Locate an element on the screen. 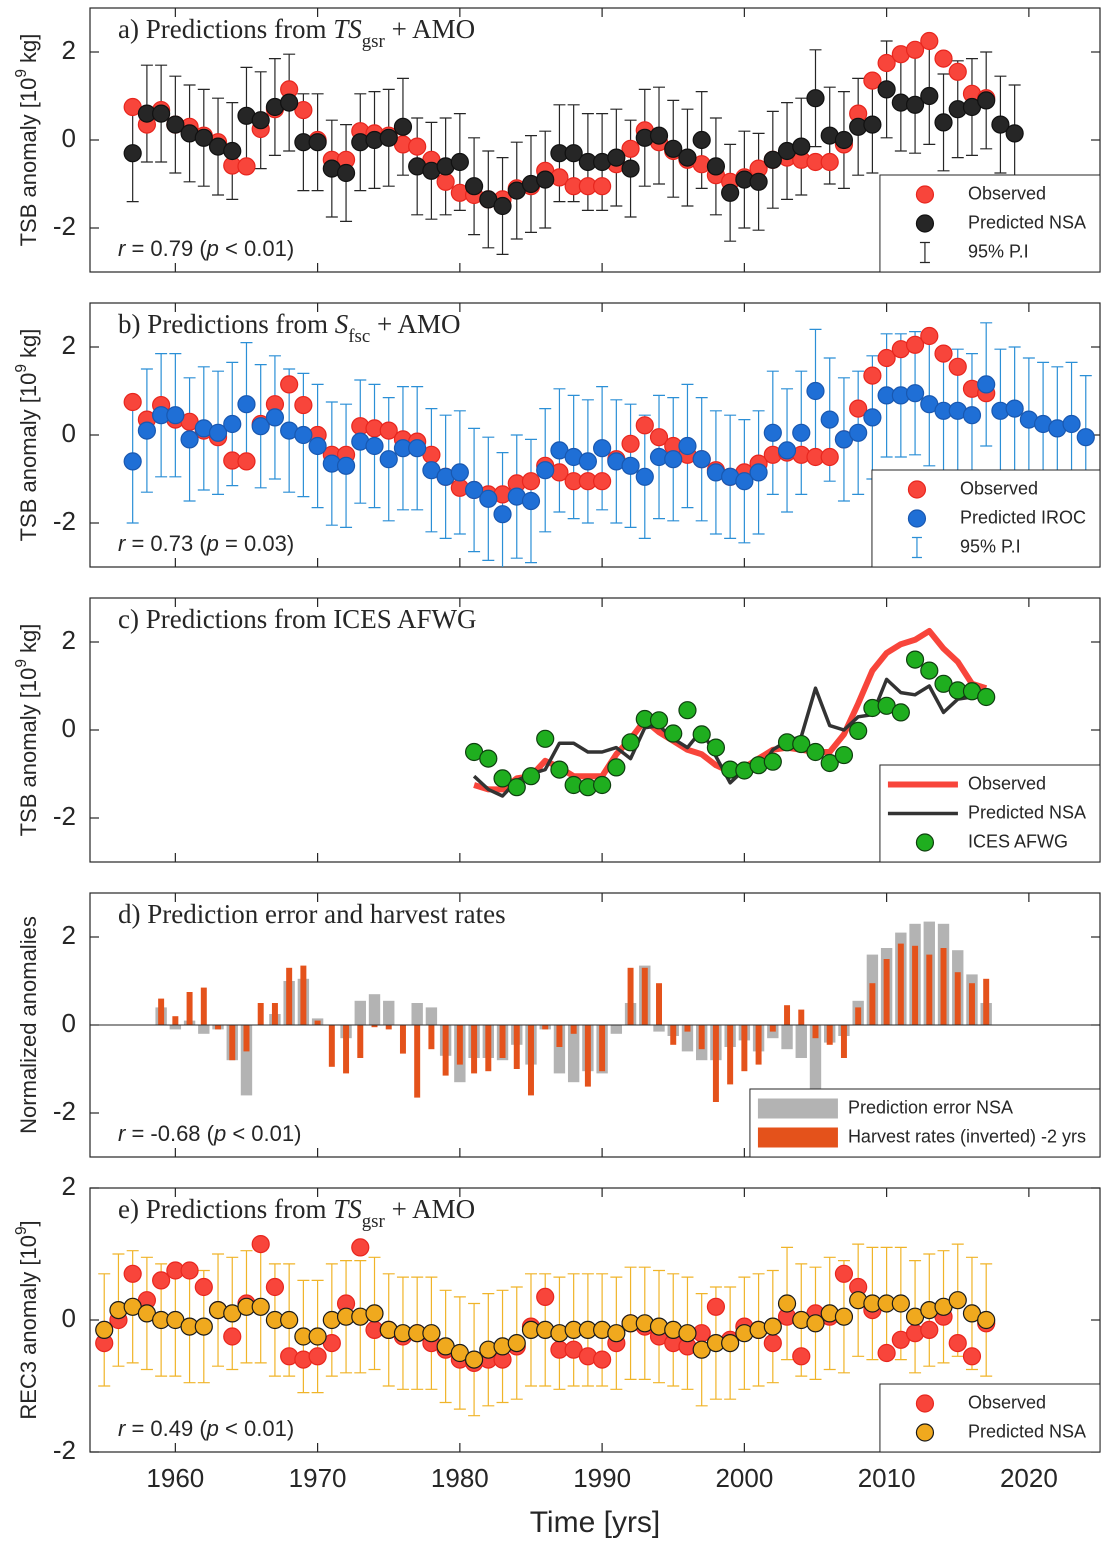  data-layer is located at coordinates (573, 143).